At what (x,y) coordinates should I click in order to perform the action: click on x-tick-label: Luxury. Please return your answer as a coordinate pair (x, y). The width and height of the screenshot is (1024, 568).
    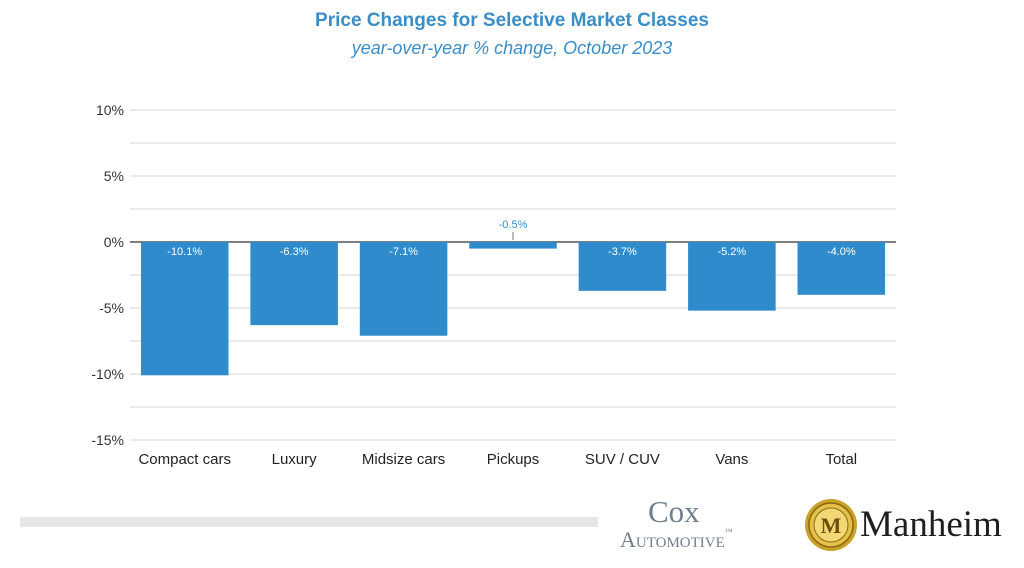
    Looking at the image, I should click on (295, 459).